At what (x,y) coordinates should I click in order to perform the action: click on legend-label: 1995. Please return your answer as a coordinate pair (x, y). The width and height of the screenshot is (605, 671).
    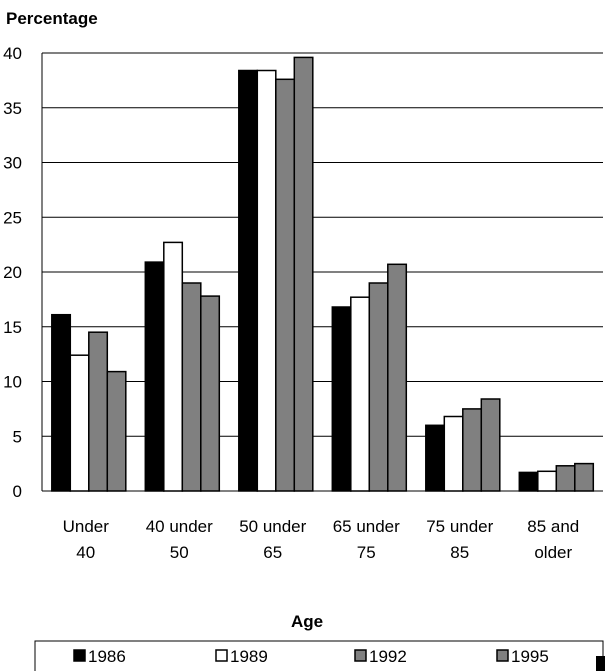
    Looking at the image, I should click on (530, 656).